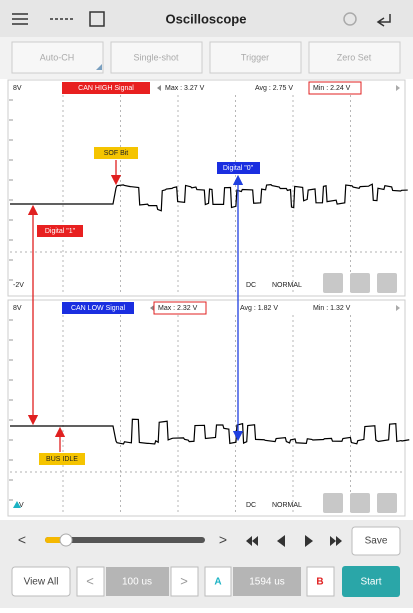  What do you see at coordinates (206, 18) in the screenshot?
I see `title: Oscilloscope` at bounding box center [206, 18].